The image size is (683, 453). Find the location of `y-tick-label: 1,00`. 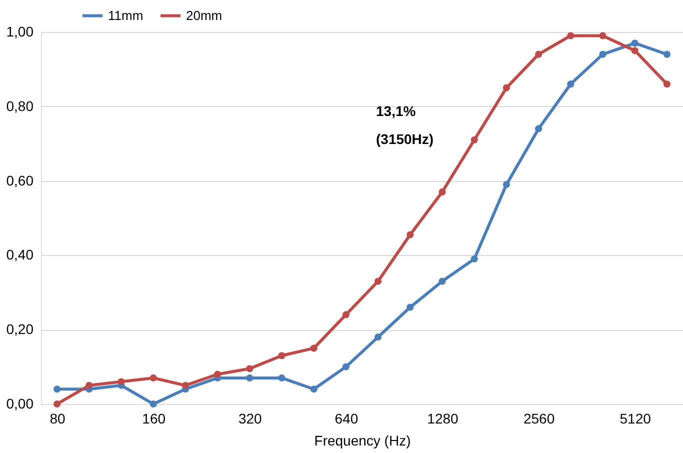

y-tick-label: 1,00 is located at coordinates (20, 32).